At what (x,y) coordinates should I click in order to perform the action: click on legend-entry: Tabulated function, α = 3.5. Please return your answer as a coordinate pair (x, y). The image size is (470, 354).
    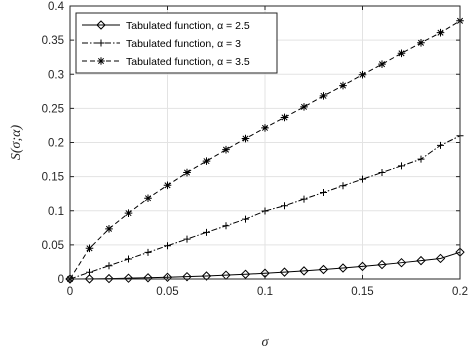
    Looking at the image, I should click on (166, 62).